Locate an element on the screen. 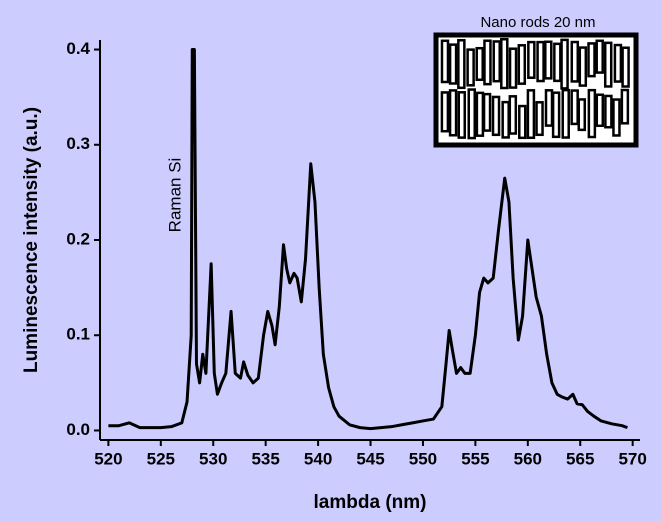 The height and width of the screenshot is (521, 661). y-tick-label: 0.0 is located at coordinates (78, 429).